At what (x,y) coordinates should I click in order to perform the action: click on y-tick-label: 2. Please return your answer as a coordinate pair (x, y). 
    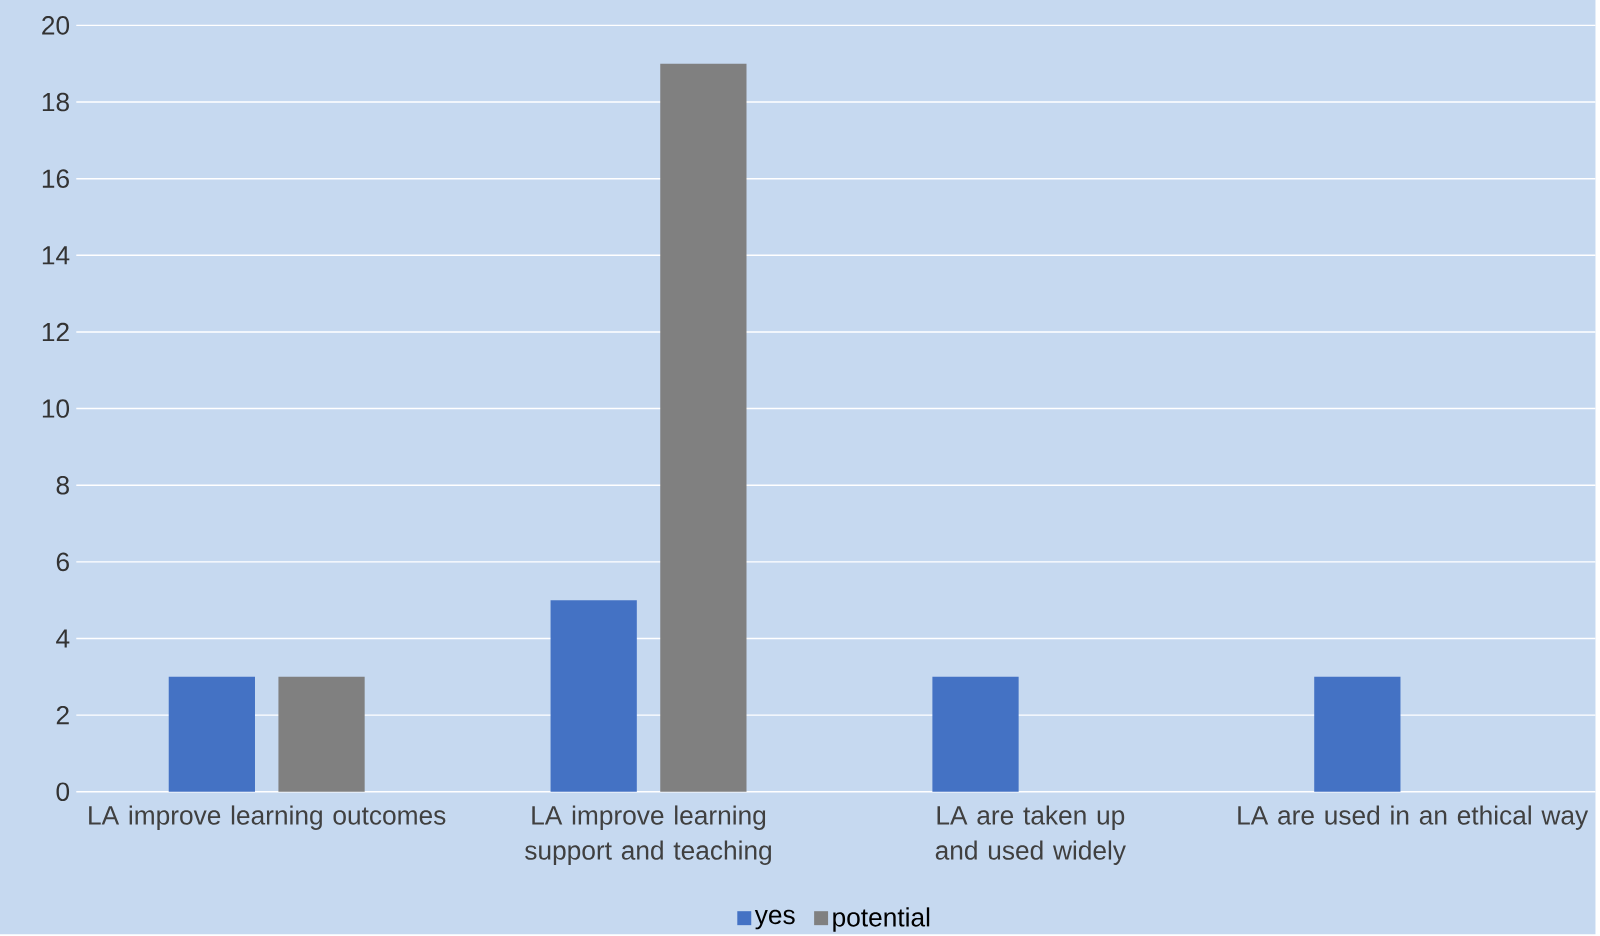
    Looking at the image, I should click on (62, 715).